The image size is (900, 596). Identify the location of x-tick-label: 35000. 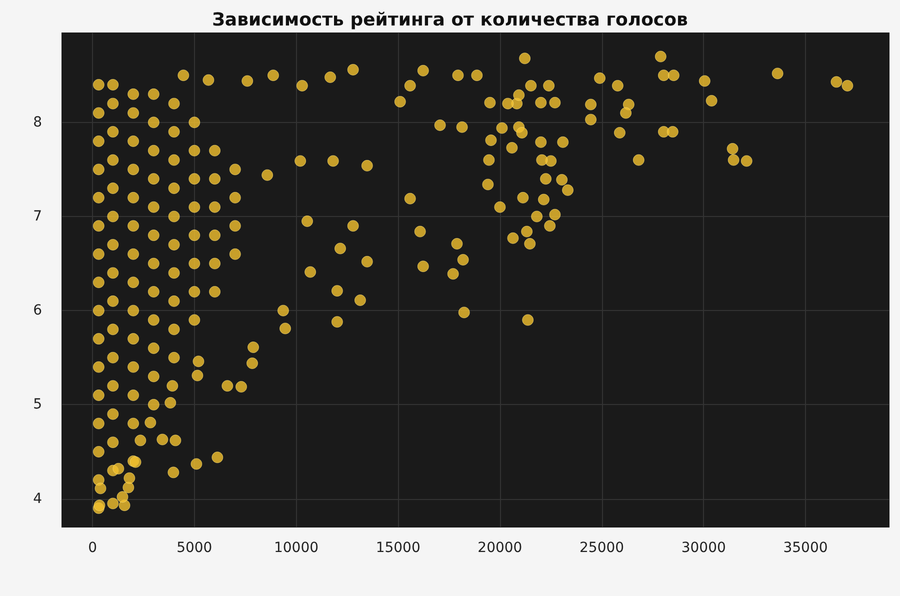
(805, 548).